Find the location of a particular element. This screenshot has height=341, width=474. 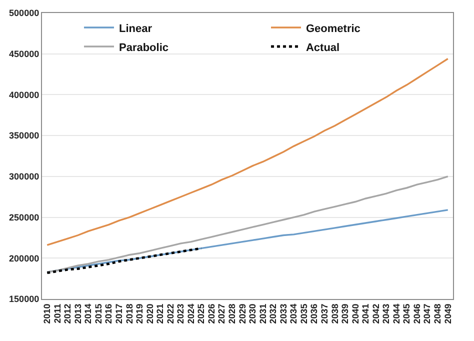

x-tick-label: 2032 is located at coordinates (273, 314).